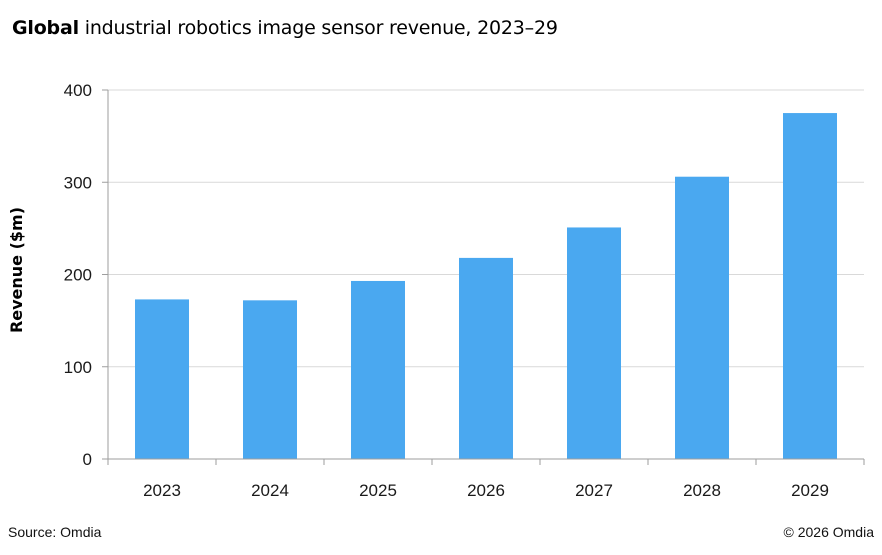 The height and width of the screenshot is (555, 882). I want to click on chart-title-bold: Global, so click(45, 28).